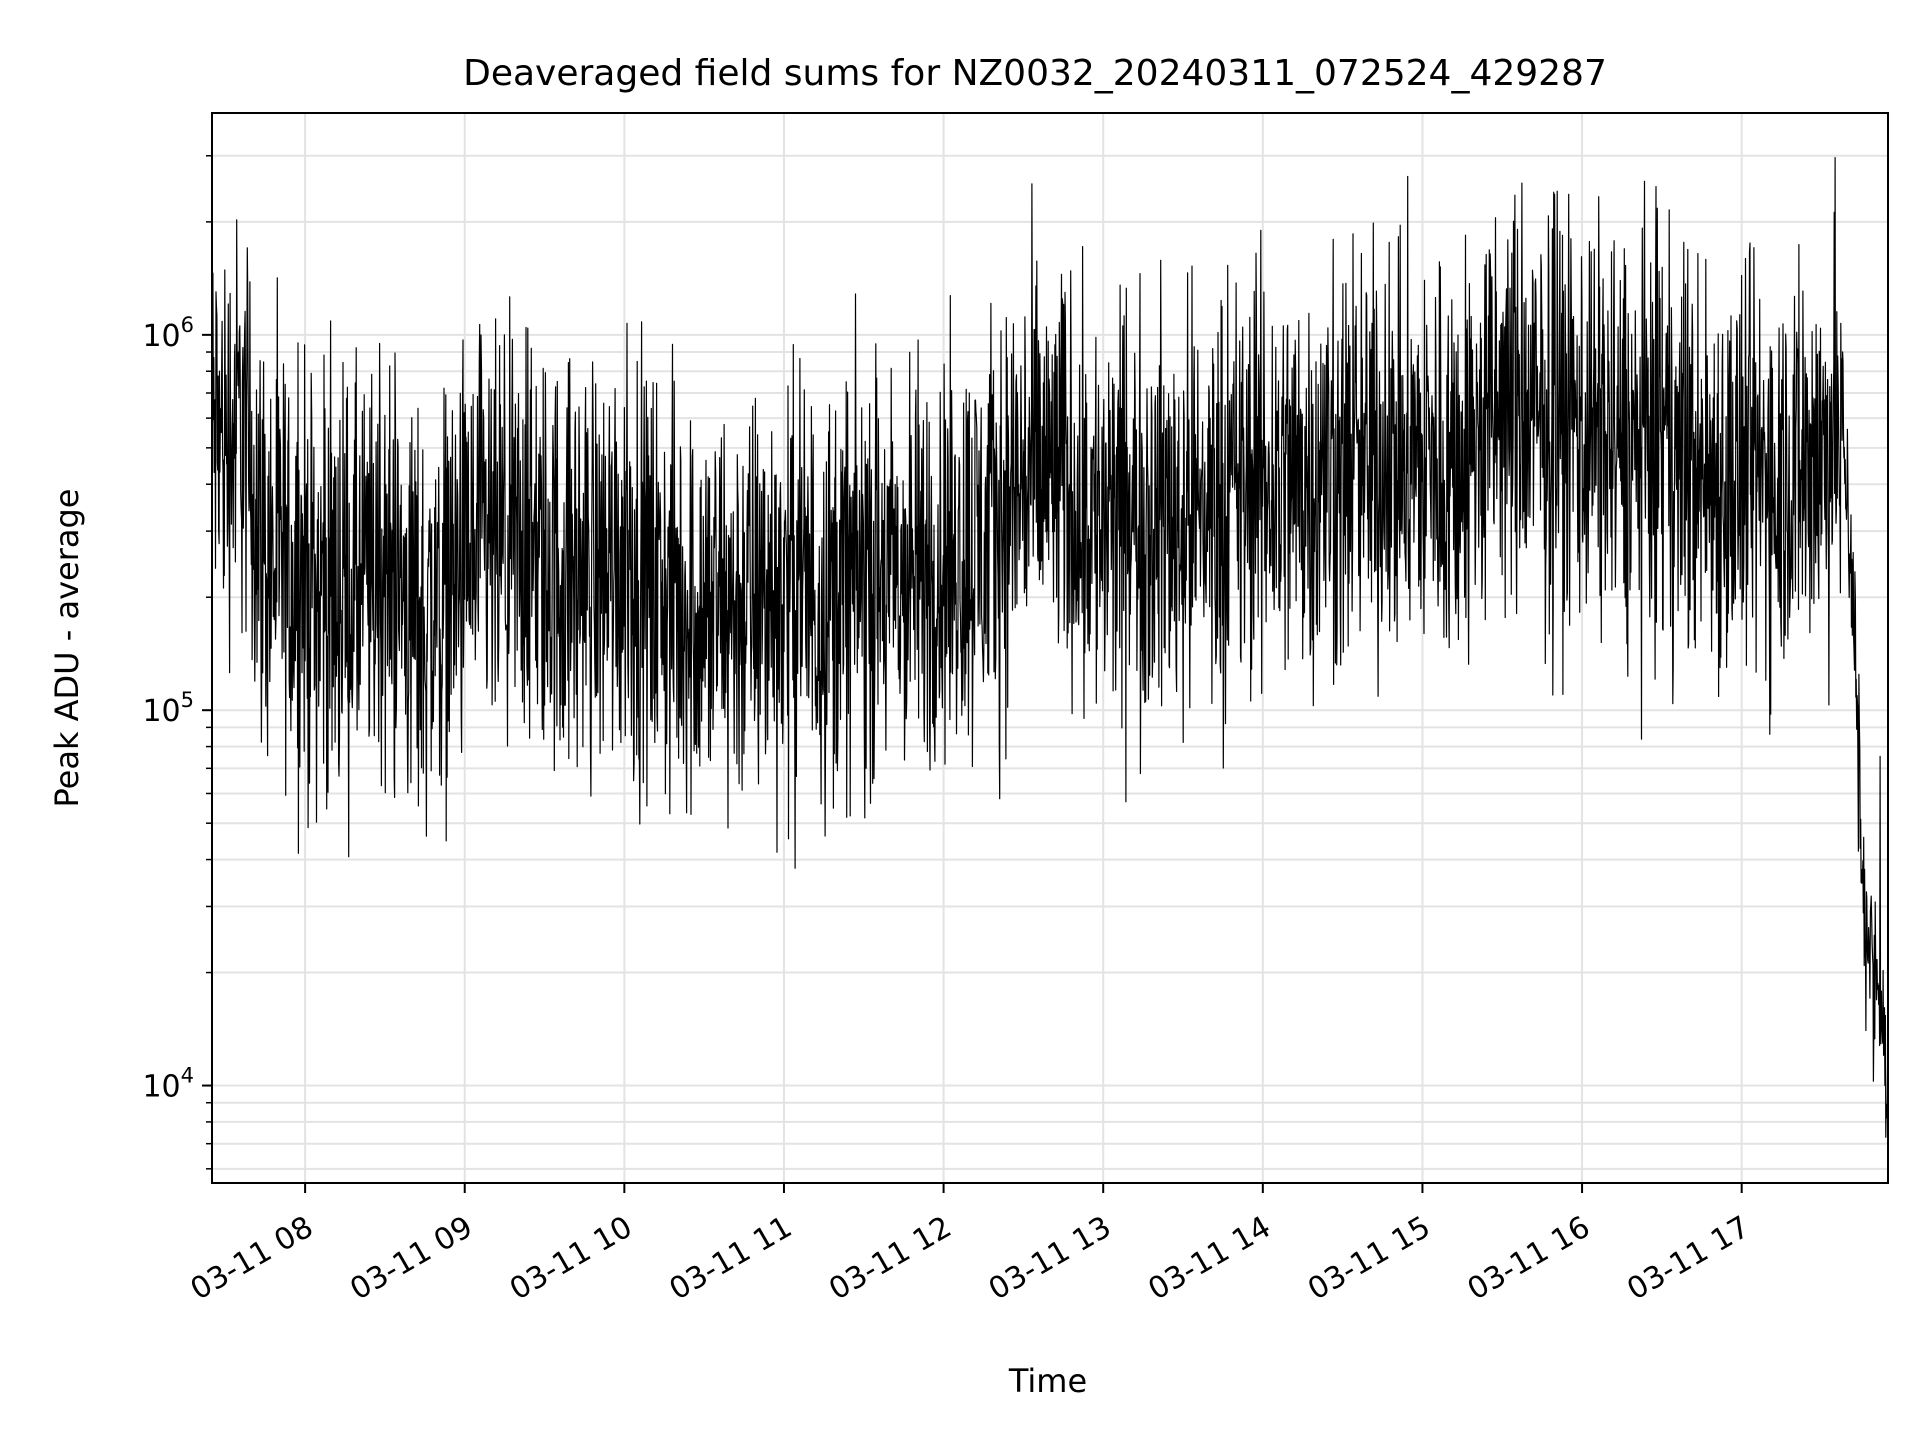 The height and width of the screenshot is (1440, 1920). What do you see at coordinates (1688, 1259) in the screenshot?
I see `x-tick-label: 03-11 17` at bounding box center [1688, 1259].